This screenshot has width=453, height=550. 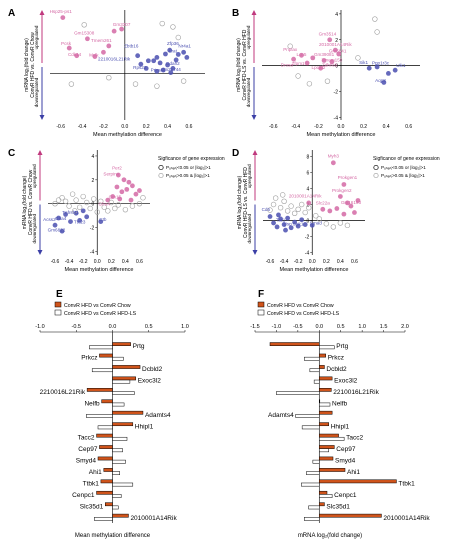 I want to click on gene-label: Tsc1, so click(x=281, y=220).